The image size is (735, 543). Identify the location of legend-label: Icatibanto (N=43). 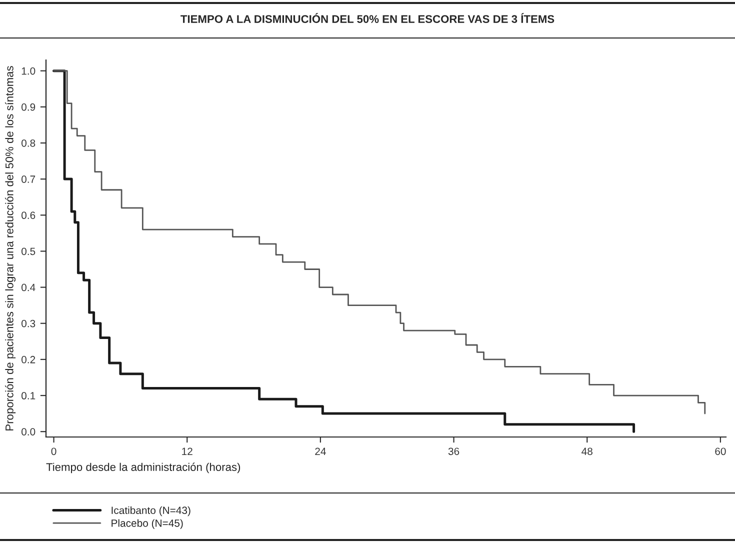
(151, 511).